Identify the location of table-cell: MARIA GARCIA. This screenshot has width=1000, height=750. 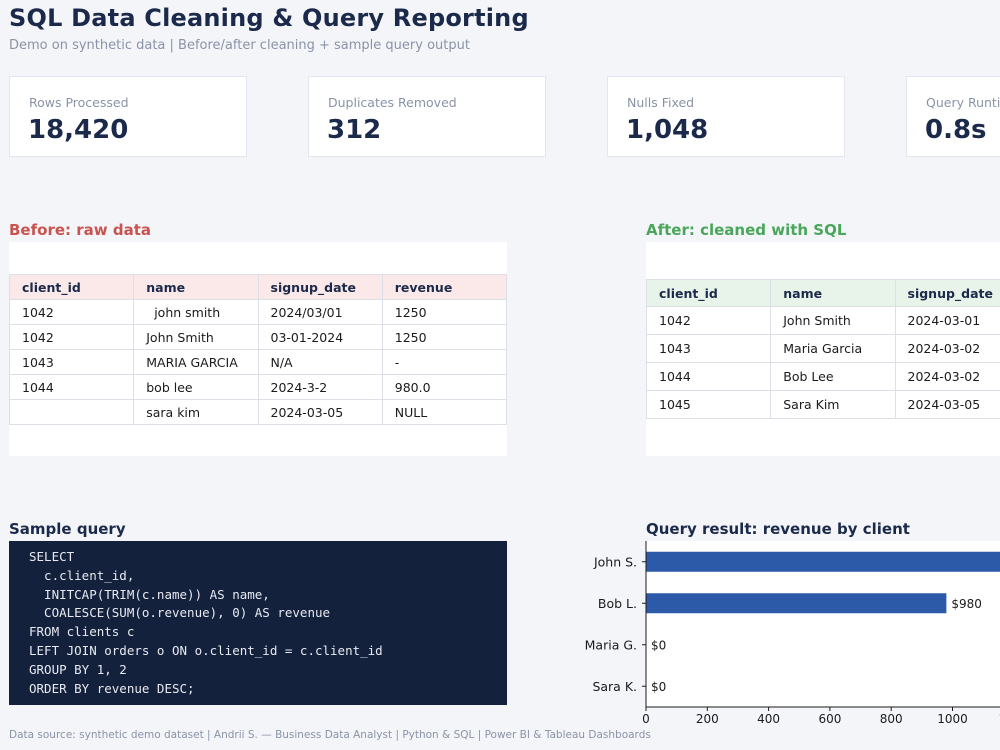
(196, 362).